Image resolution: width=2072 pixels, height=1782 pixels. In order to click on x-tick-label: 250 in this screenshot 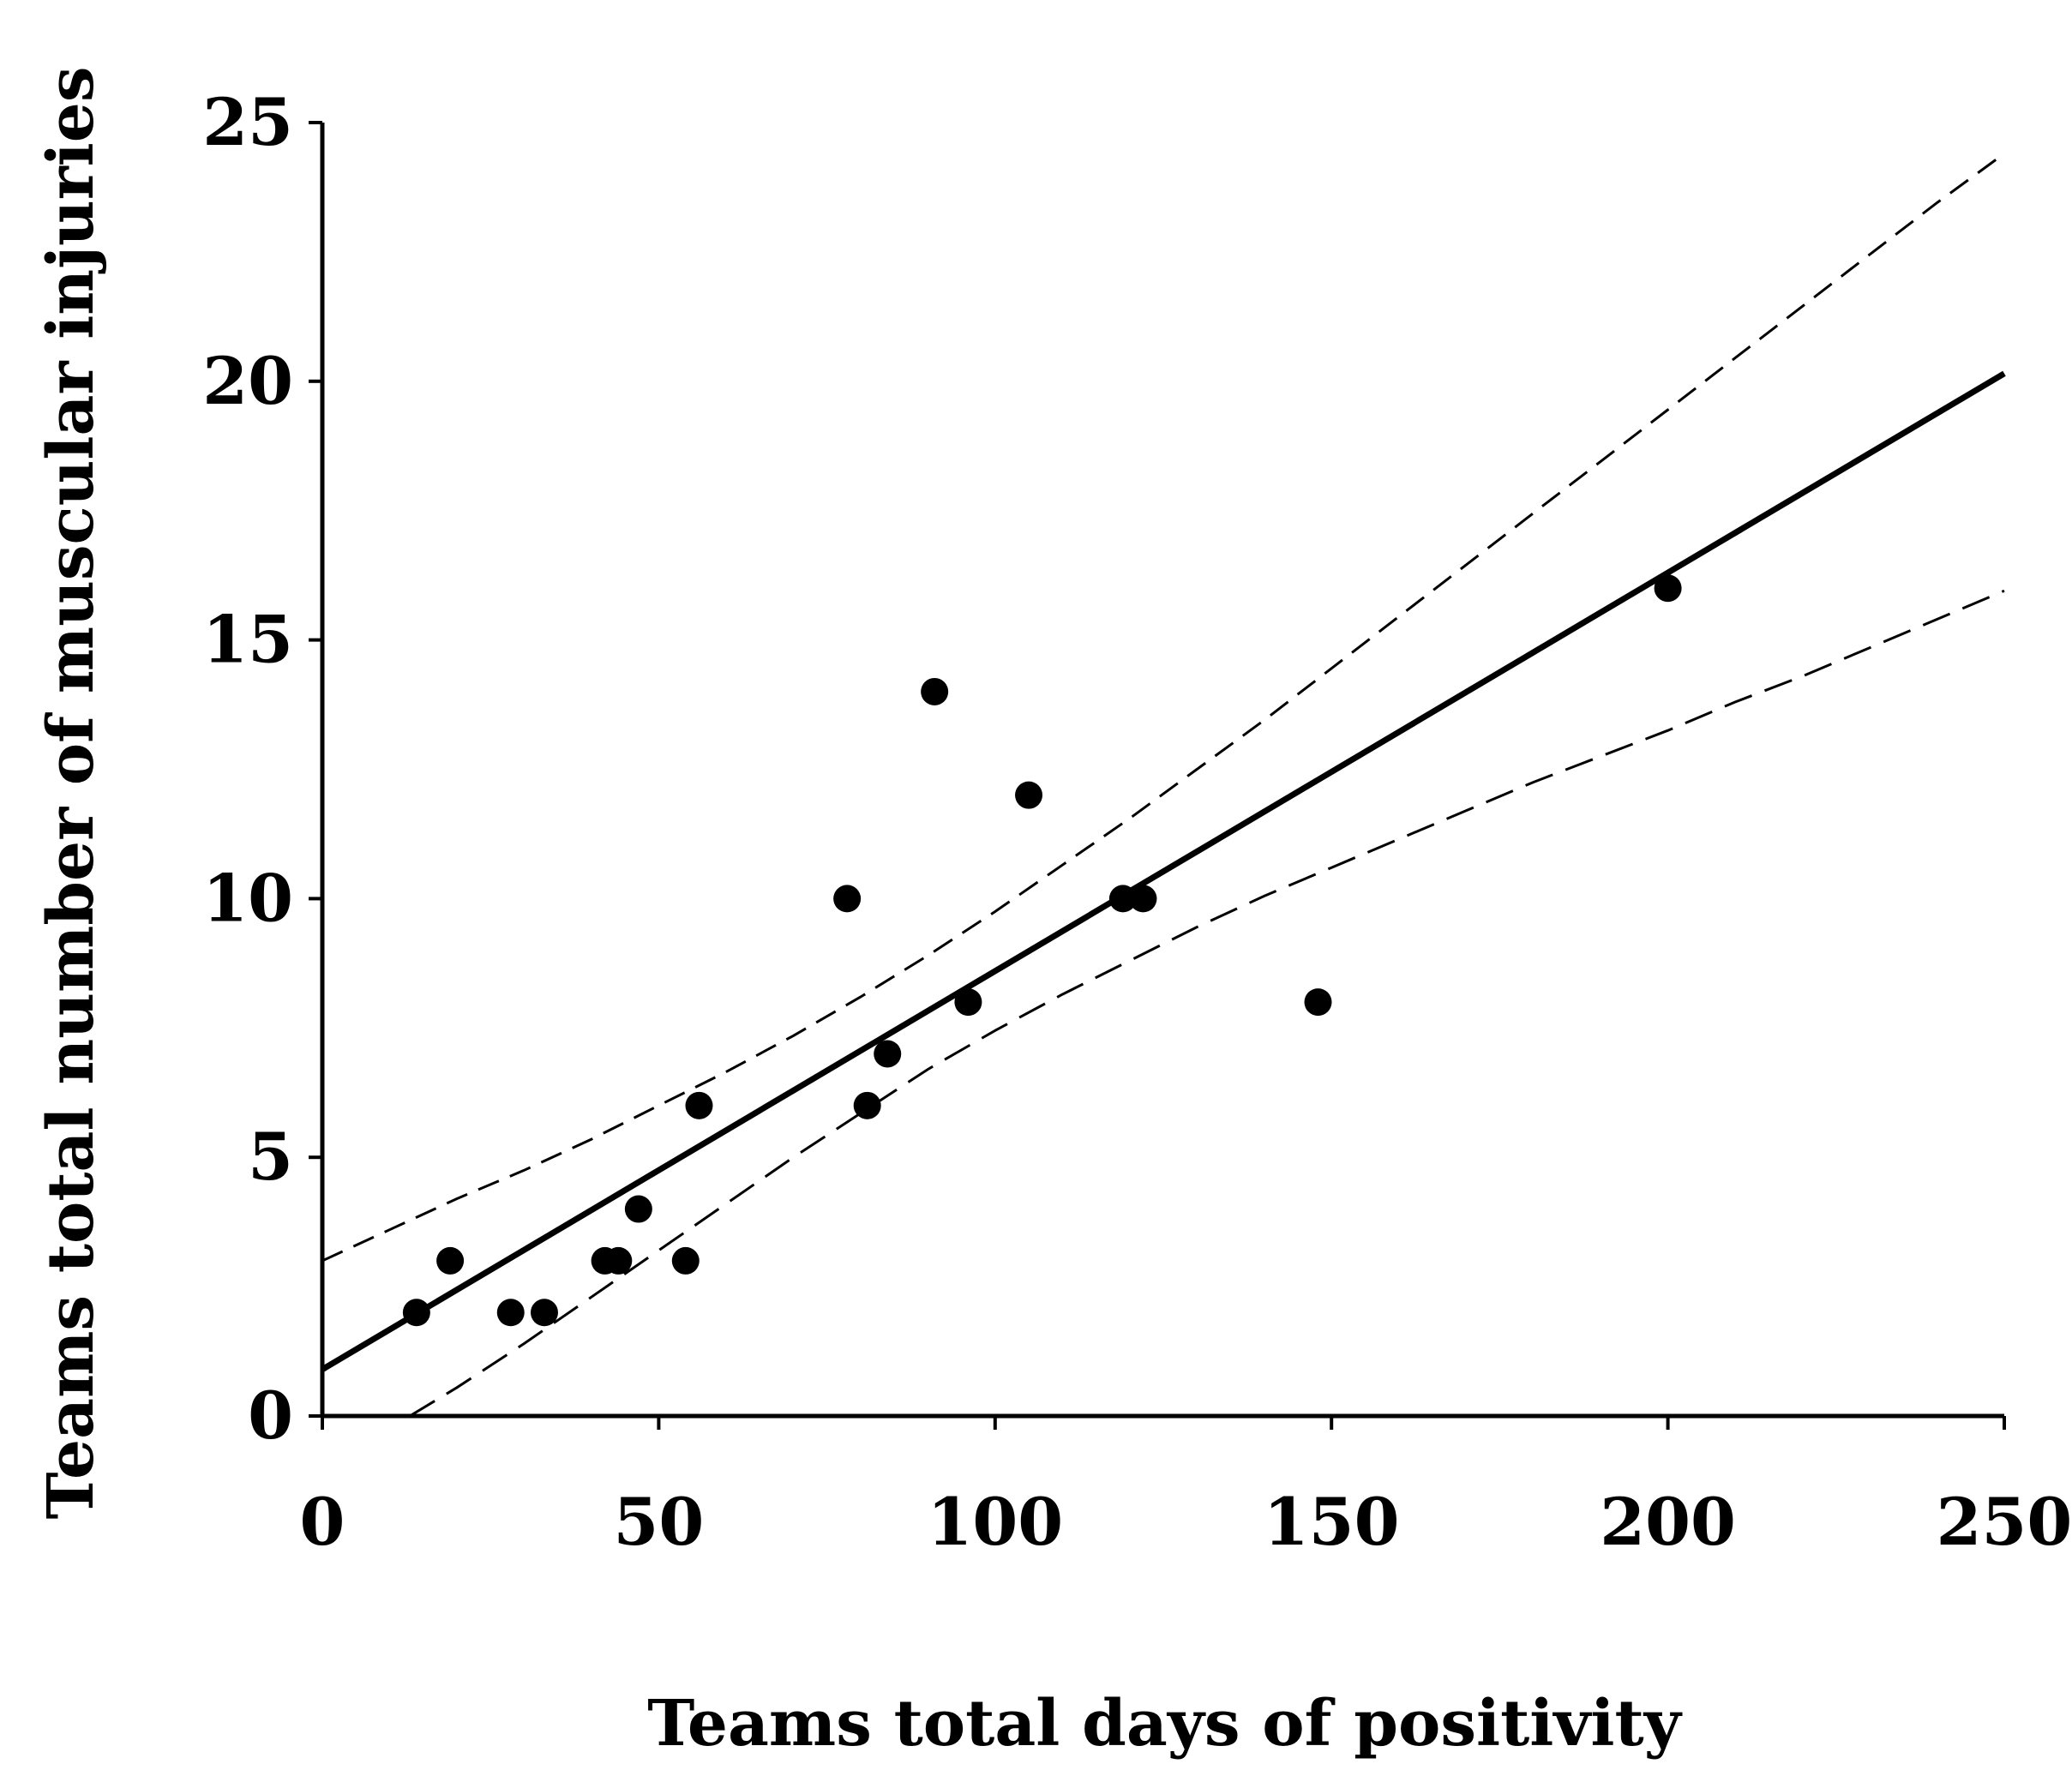, I will do `click(2004, 1522)`.